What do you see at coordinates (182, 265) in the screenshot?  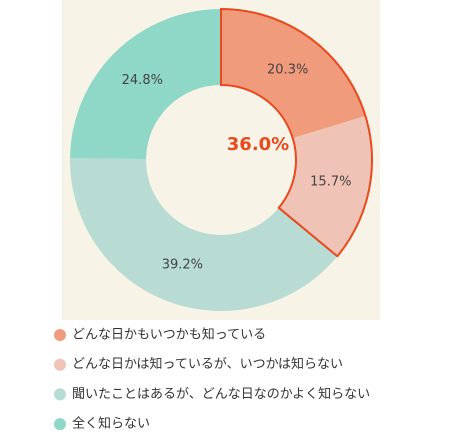 I see `value-label: 39.2%` at bounding box center [182, 265].